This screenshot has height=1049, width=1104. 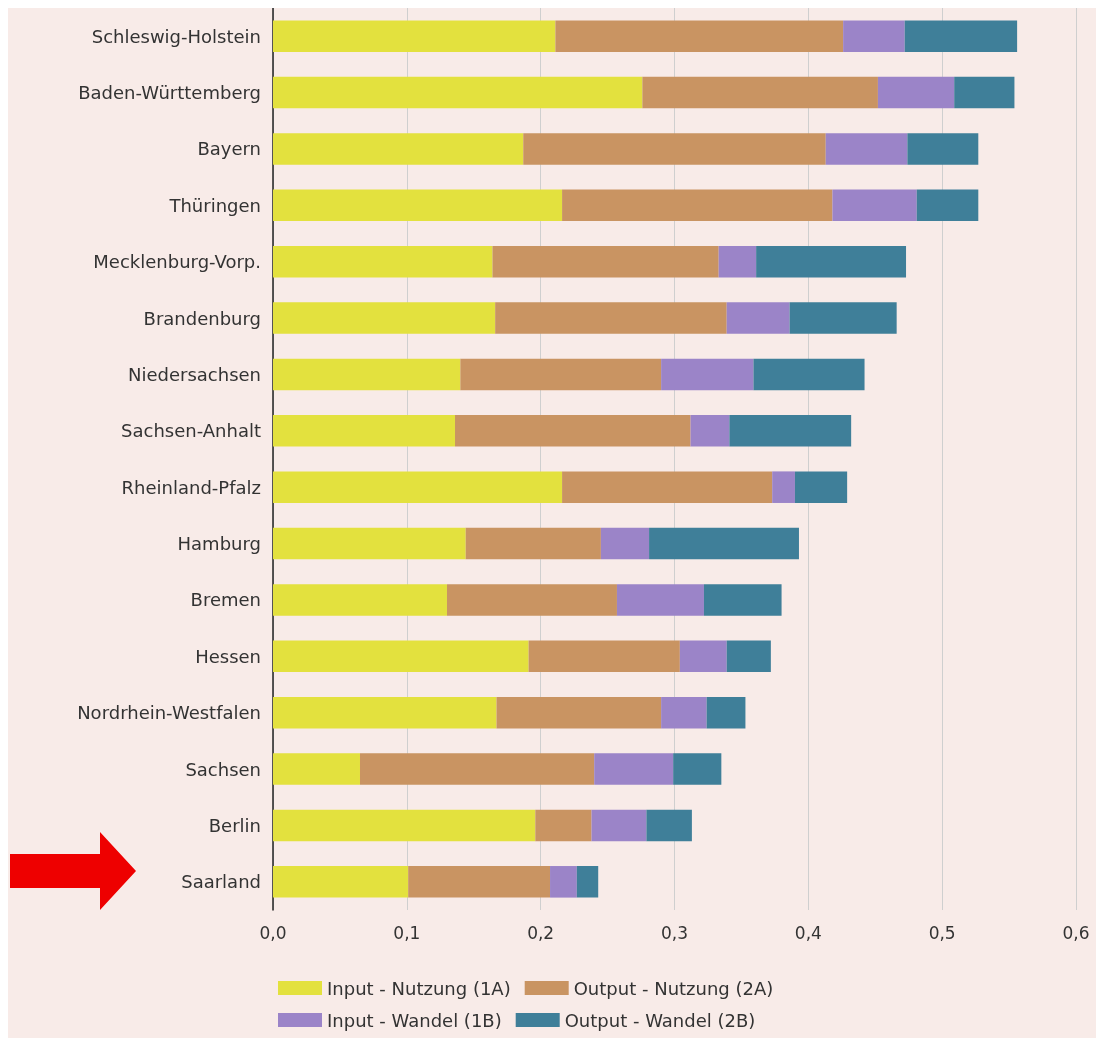 What do you see at coordinates (169, 713) in the screenshot?
I see `y-tick-label: Nordrhein-Westfalen` at bounding box center [169, 713].